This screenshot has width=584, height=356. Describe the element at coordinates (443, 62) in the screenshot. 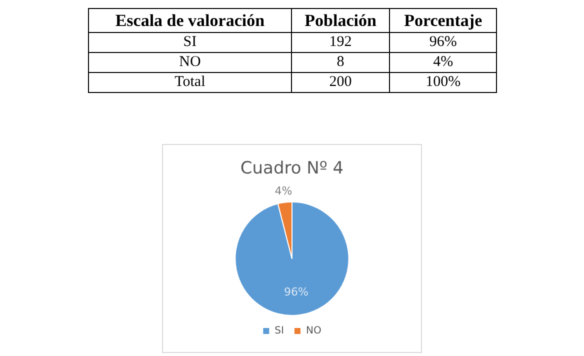

I see `text: 4%` at that location.